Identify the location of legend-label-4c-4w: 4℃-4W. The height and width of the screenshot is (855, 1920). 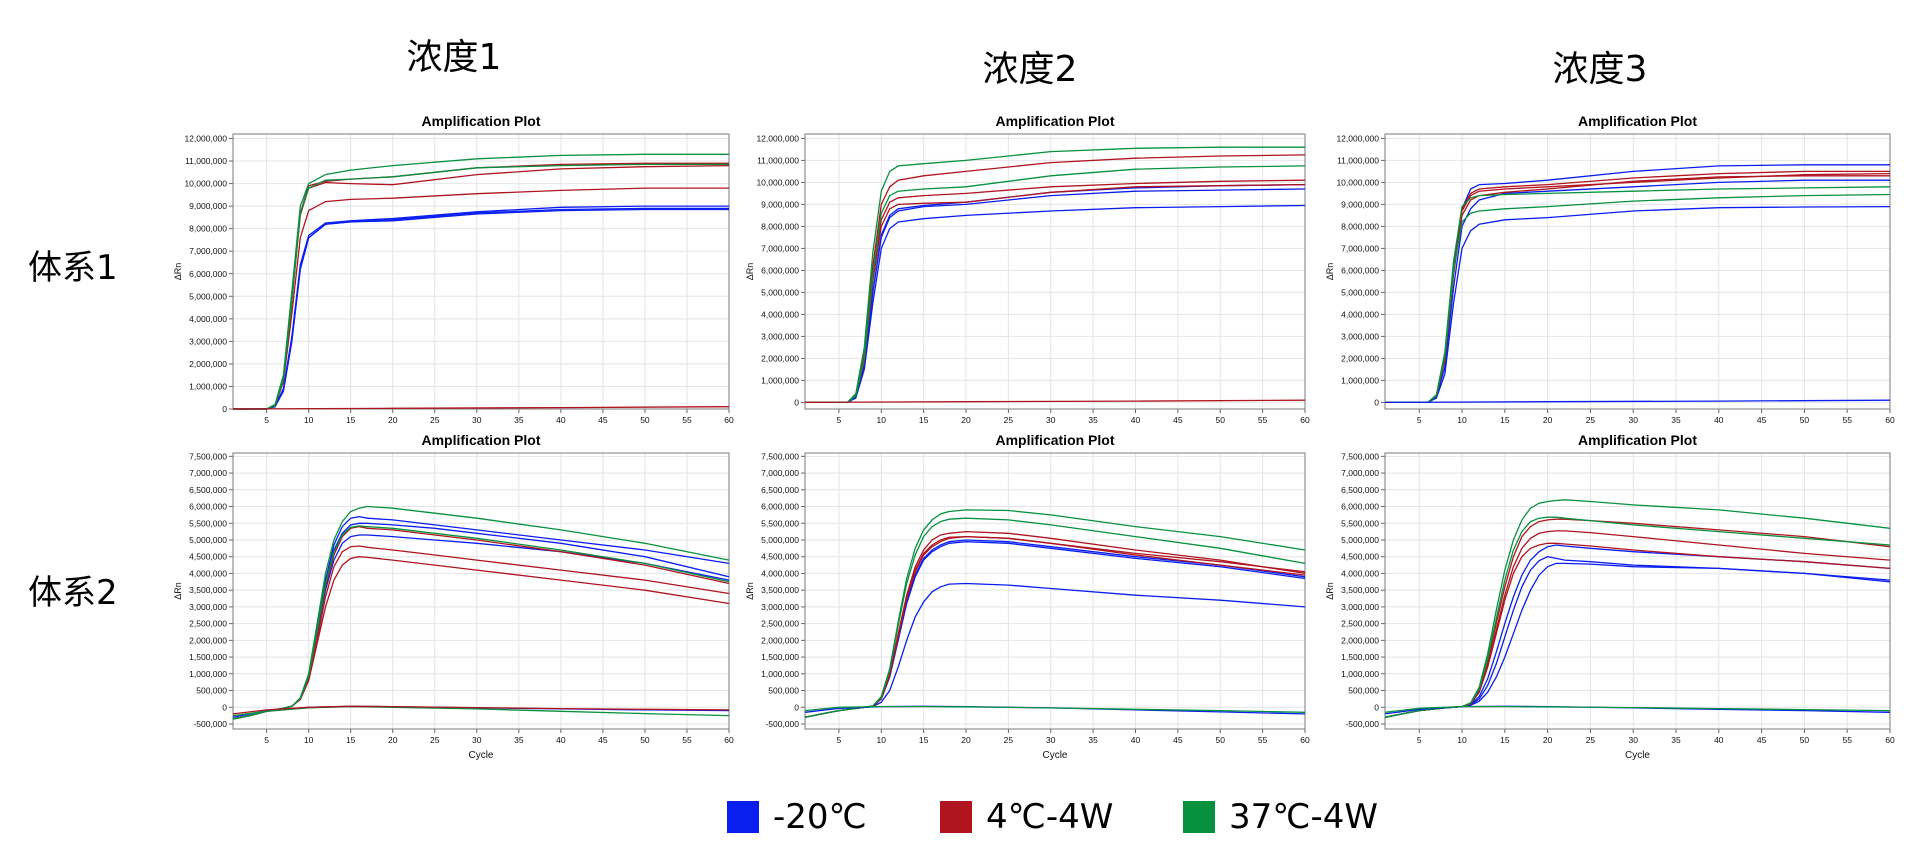
(1050, 817).